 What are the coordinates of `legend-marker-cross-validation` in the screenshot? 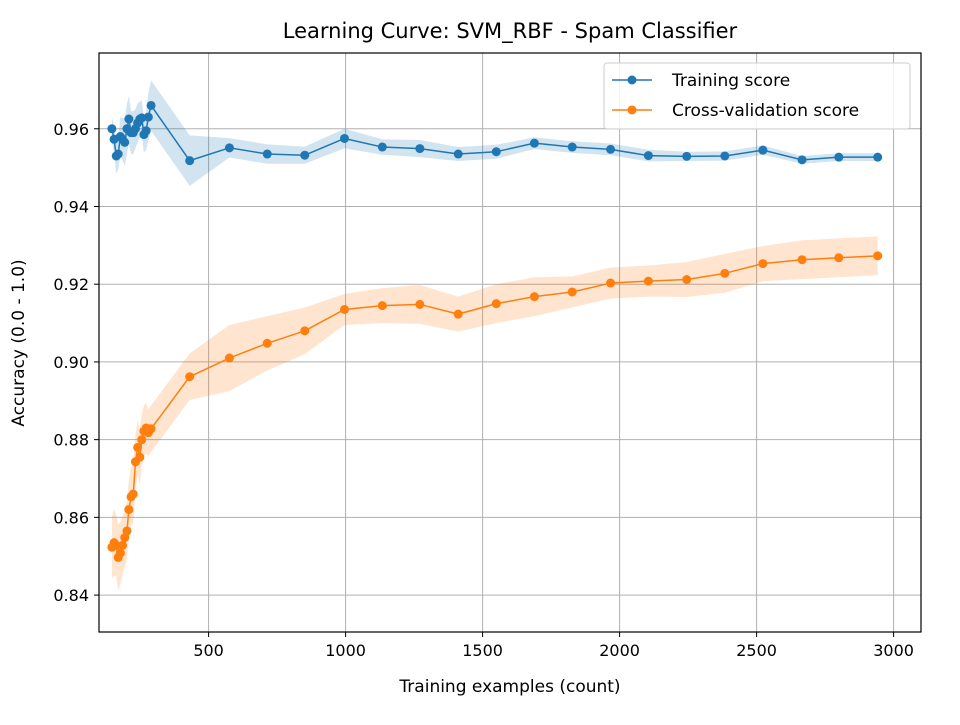 It's located at (632, 110).